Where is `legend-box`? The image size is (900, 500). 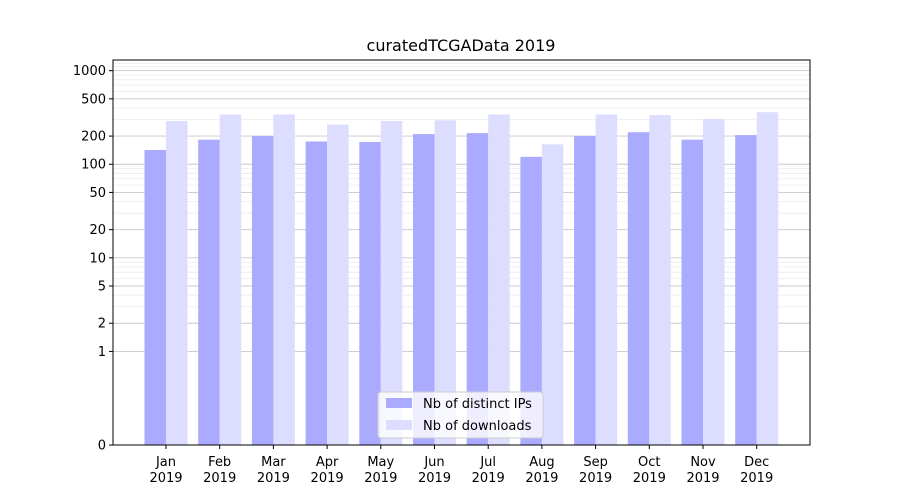 legend-box is located at coordinates (460, 415).